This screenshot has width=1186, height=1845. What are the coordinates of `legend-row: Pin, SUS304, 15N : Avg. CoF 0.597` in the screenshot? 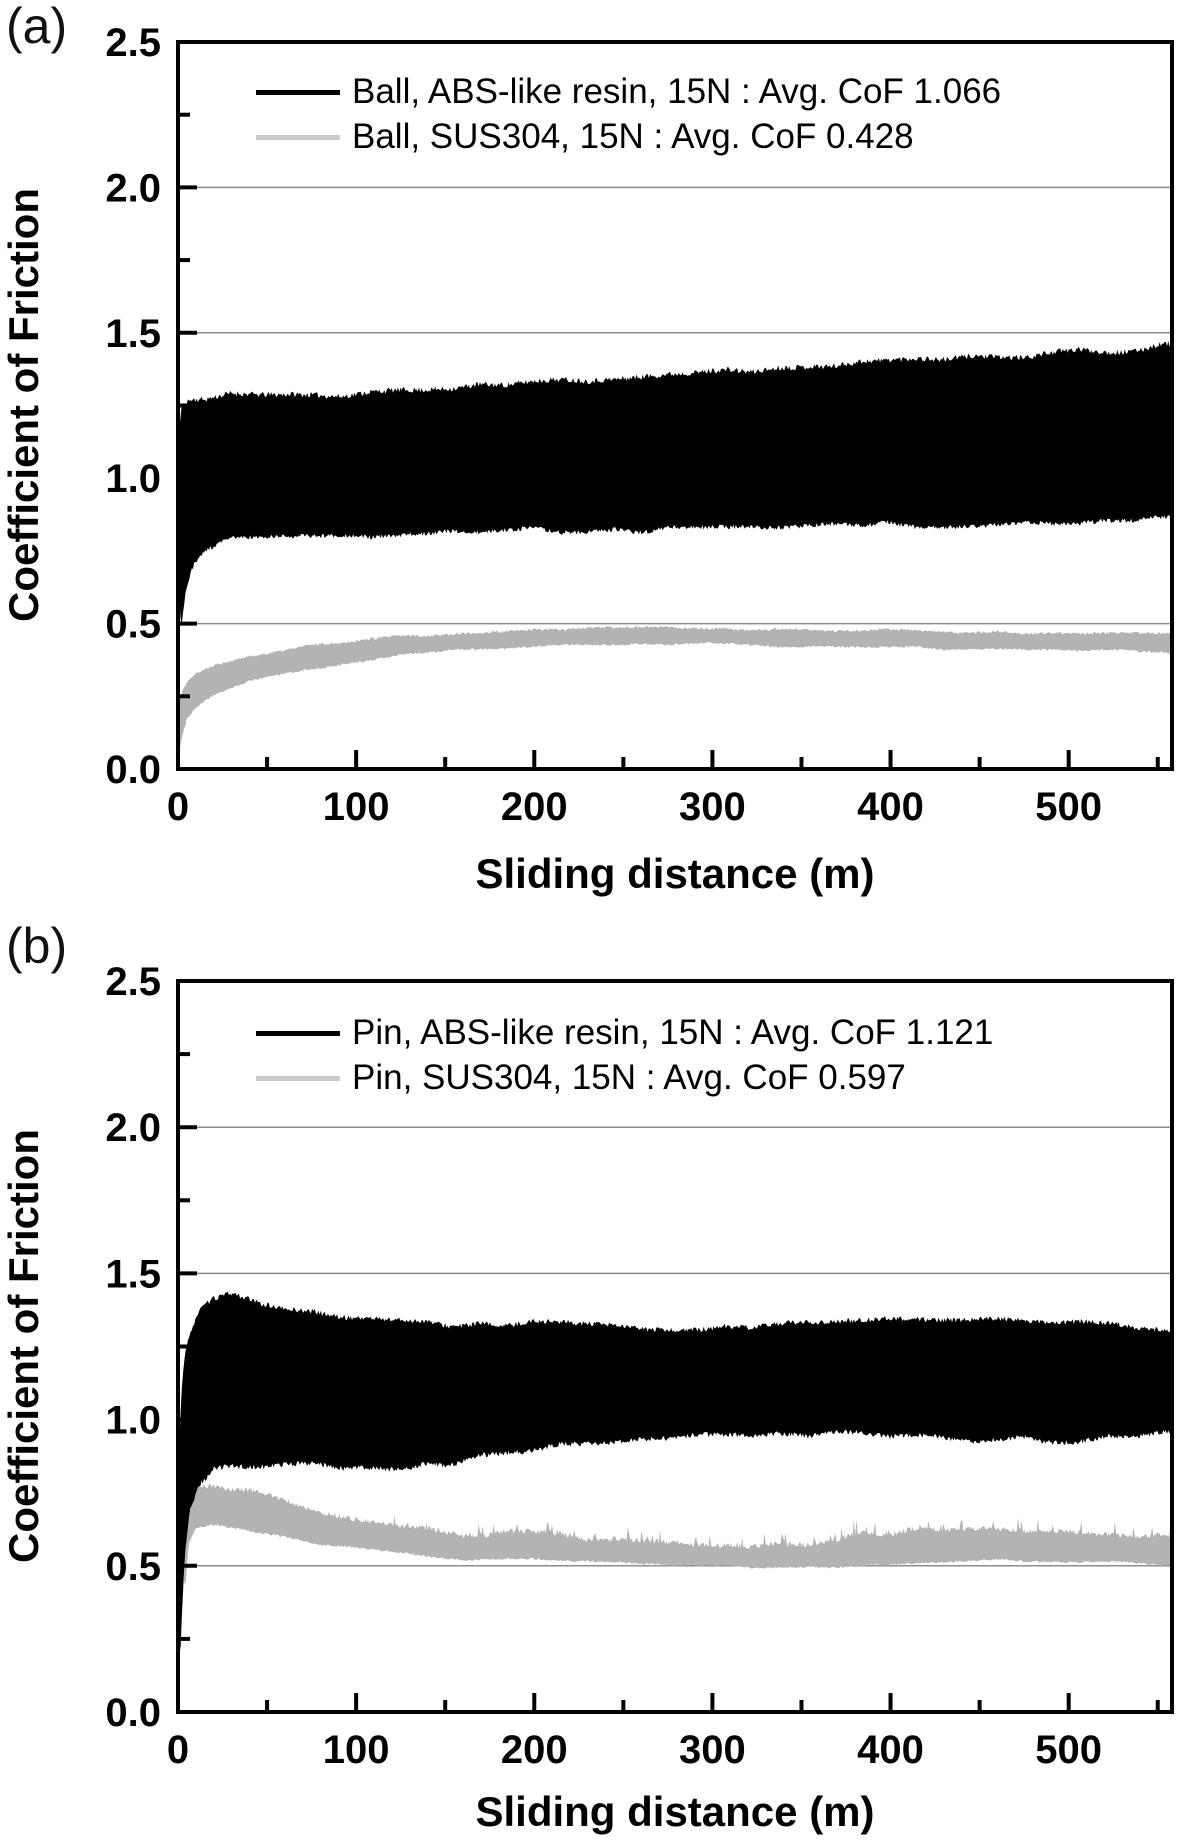 It's located at (624, 1078).